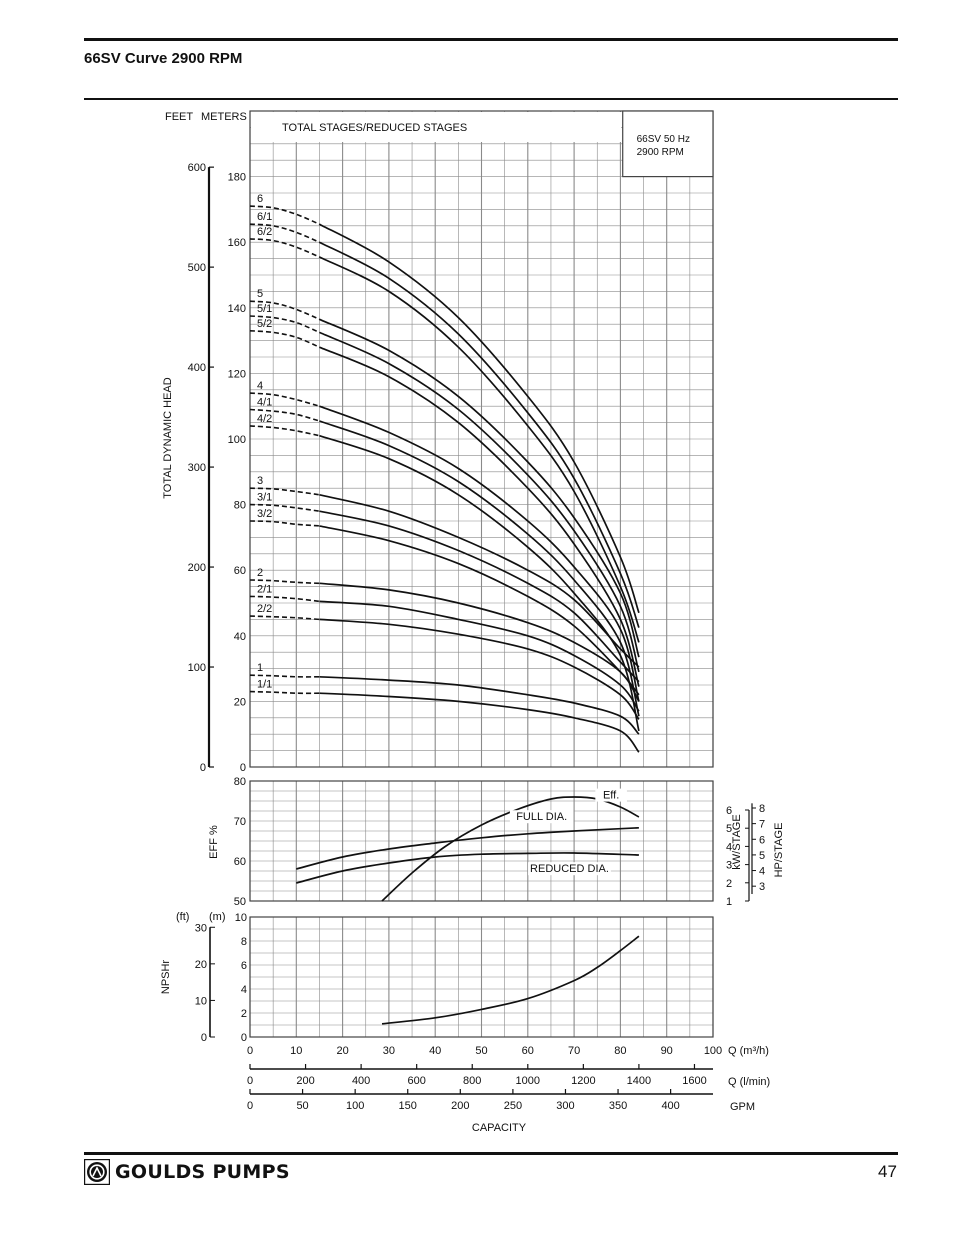 This screenshot has width=954, height=1235. I want to click on x-lmin-axis-title: Q (l/min), so click(749, 1082).